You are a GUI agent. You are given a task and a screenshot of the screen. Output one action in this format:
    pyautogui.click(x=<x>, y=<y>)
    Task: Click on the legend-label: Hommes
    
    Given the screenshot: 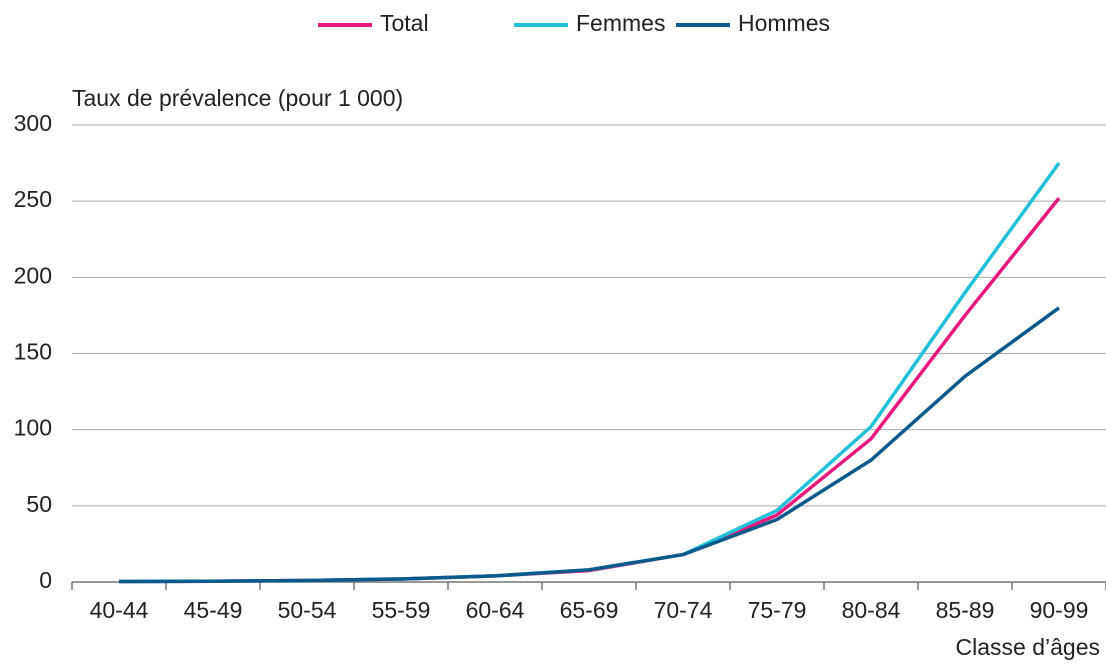 What is the action you would take?
    pyautogui.click(x=784, y=23)
    